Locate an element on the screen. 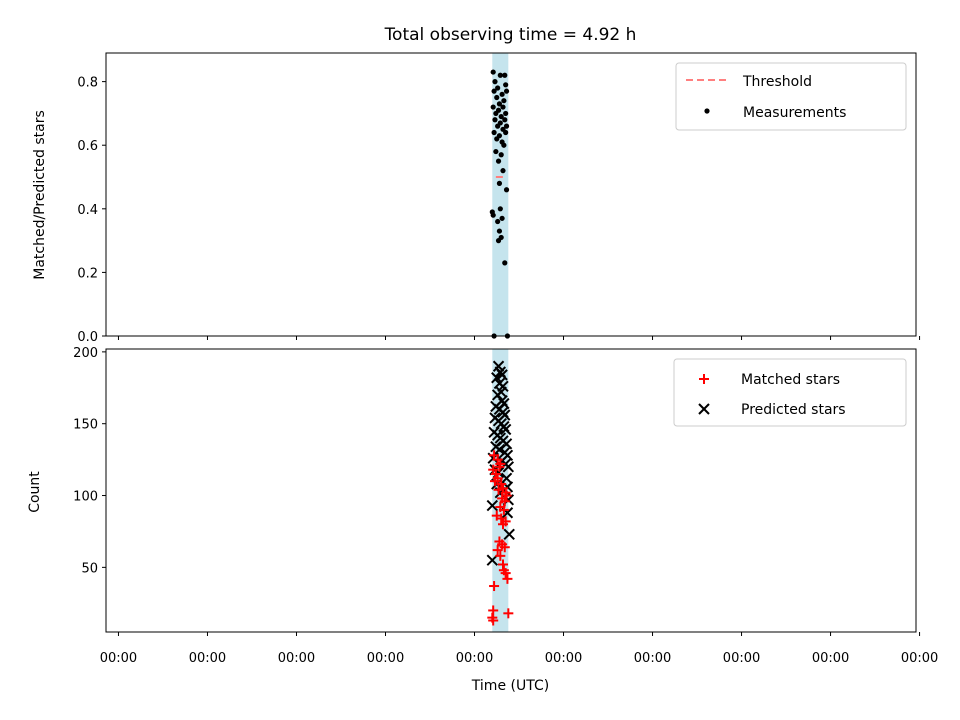  y-tick-label: 0.6 is located at coordinates (87, 146).